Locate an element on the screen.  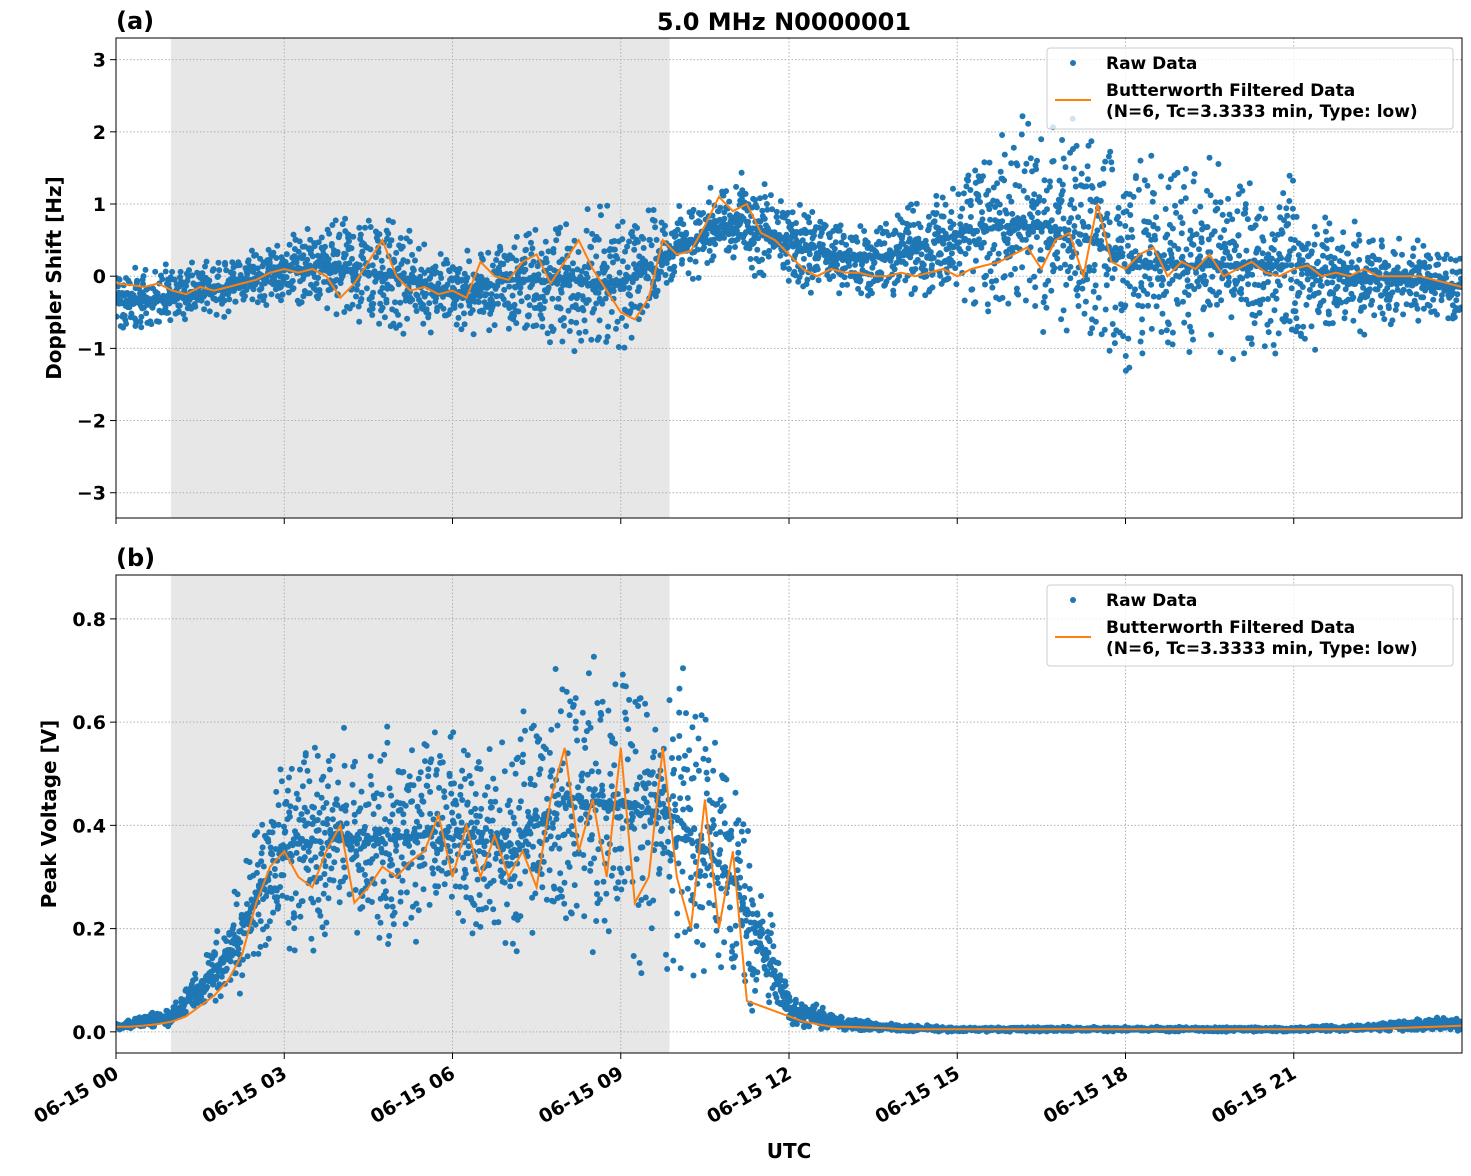
y-tick-label: −3 is located at coordinates (91, 494).